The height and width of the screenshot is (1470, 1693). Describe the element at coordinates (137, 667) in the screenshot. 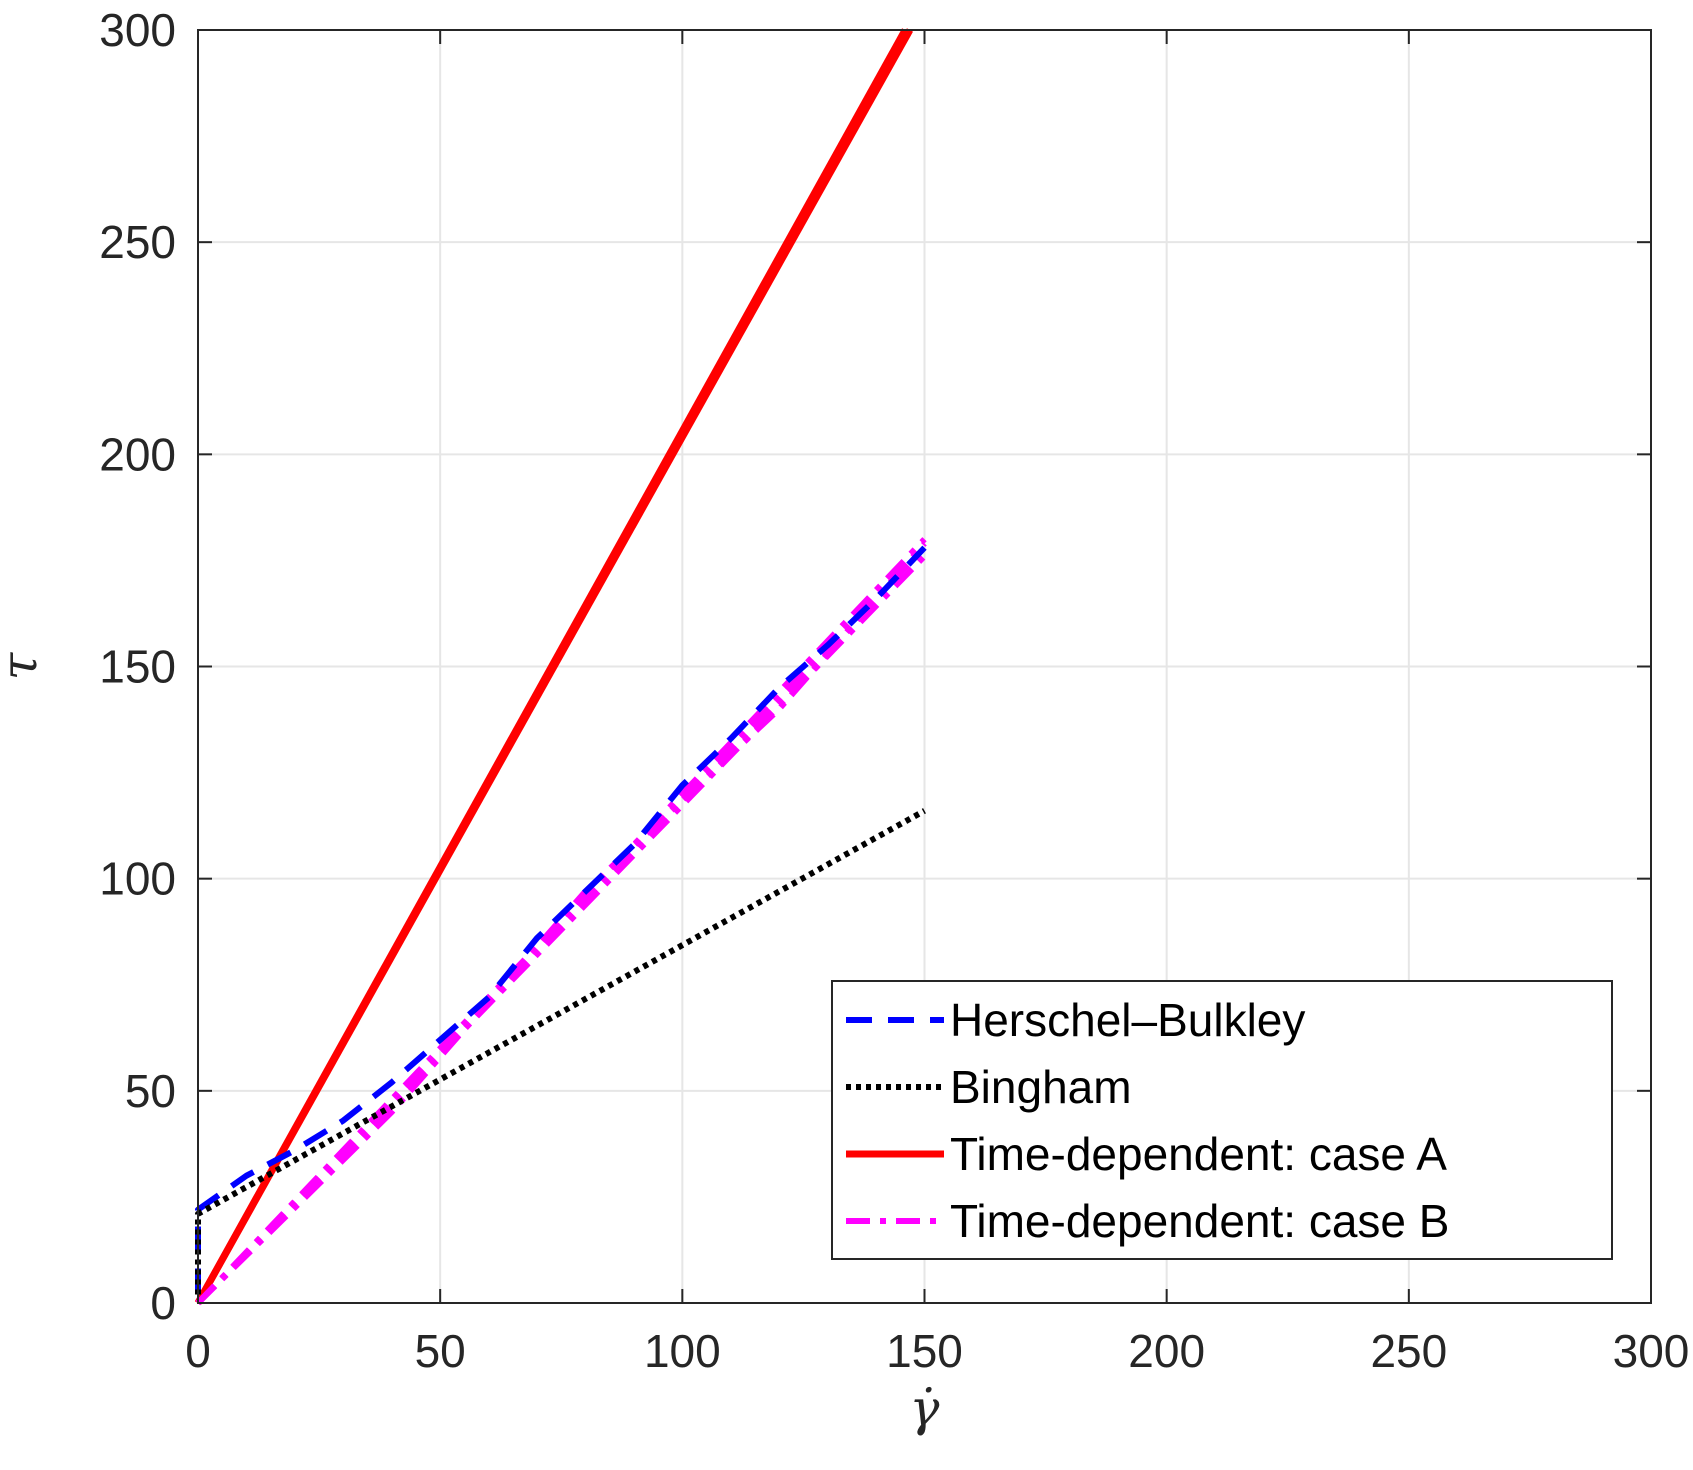

I see `y-tick-label: 150` at that location.